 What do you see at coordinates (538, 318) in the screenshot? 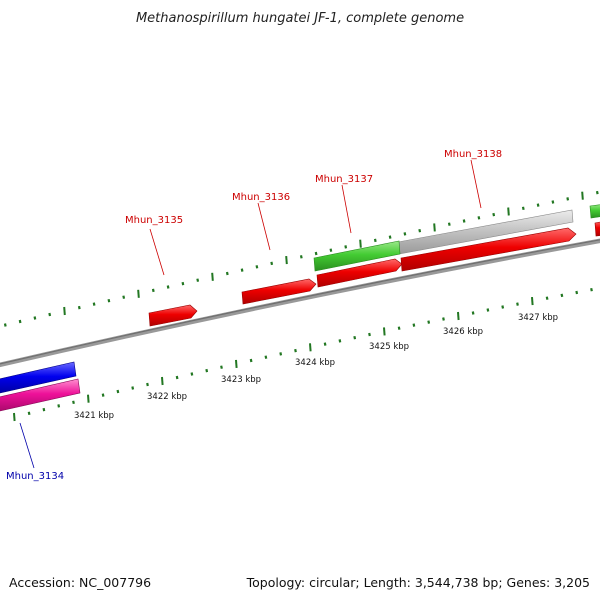
I see `scale-tick-label: 3427 kbp` at bounding box center [538, 318].